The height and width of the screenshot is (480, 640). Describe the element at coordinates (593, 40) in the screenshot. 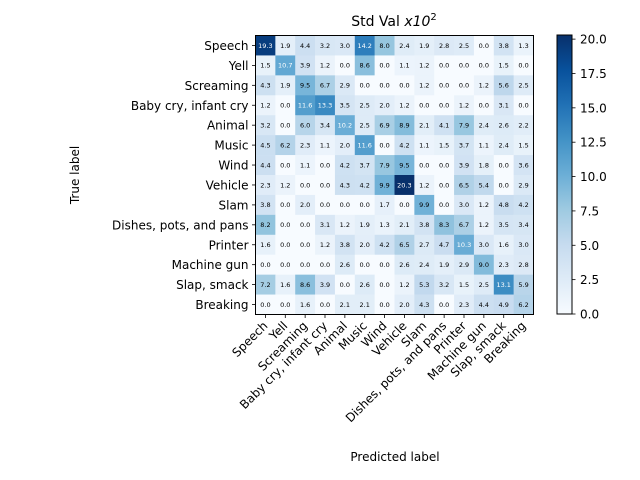

I see `colorbar-tick-label: 20.0` at that location.